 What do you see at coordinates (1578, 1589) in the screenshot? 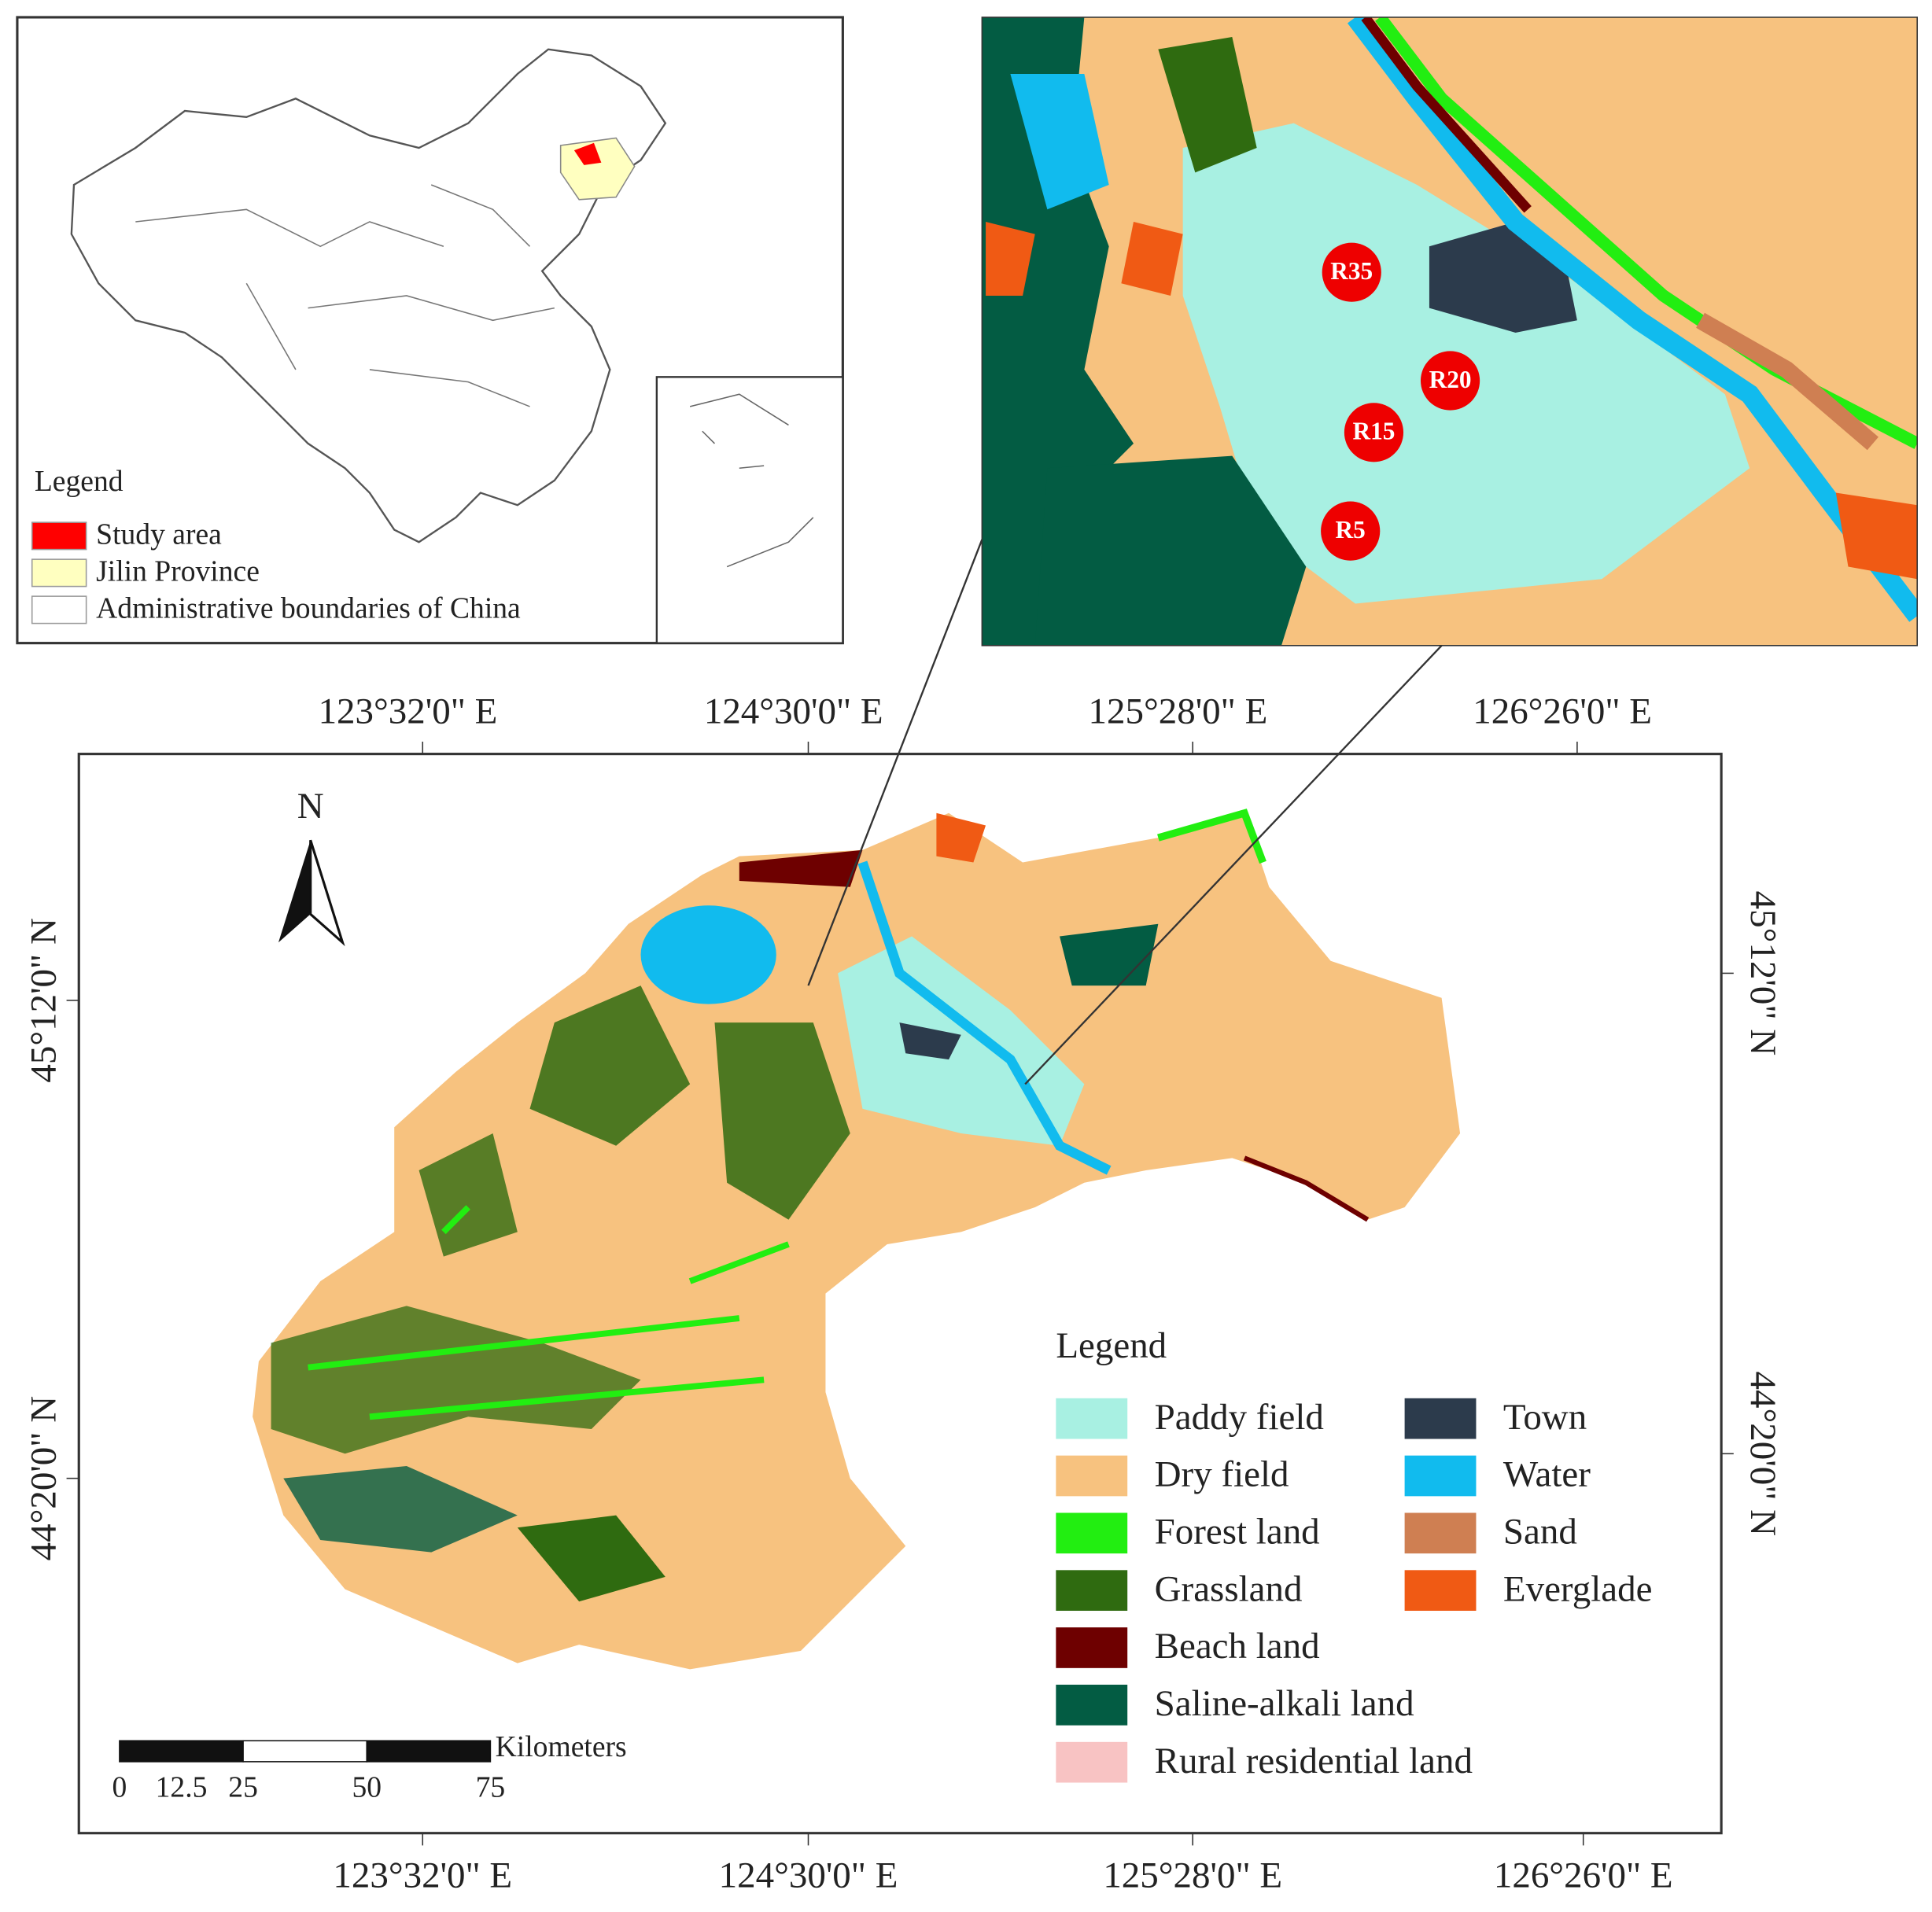
I see `legend-label: Everglade` at bounding box center [1578, 1589].